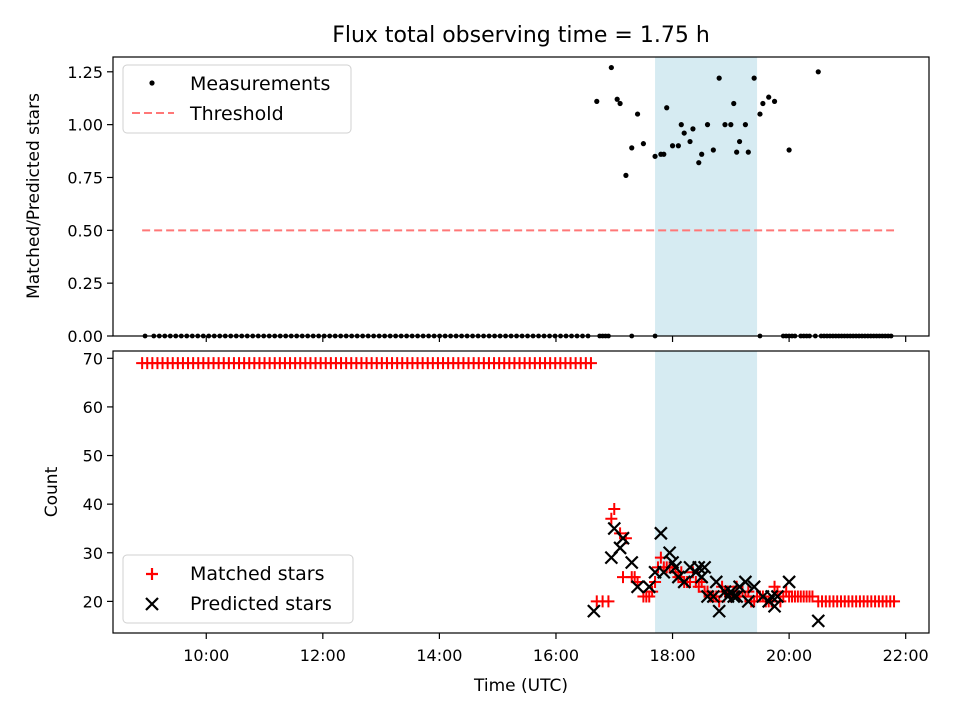 Image resolution: width=960 pixels, height=724 pixels. I want to click on y-tick-label: 1.25, so click(85, 72).